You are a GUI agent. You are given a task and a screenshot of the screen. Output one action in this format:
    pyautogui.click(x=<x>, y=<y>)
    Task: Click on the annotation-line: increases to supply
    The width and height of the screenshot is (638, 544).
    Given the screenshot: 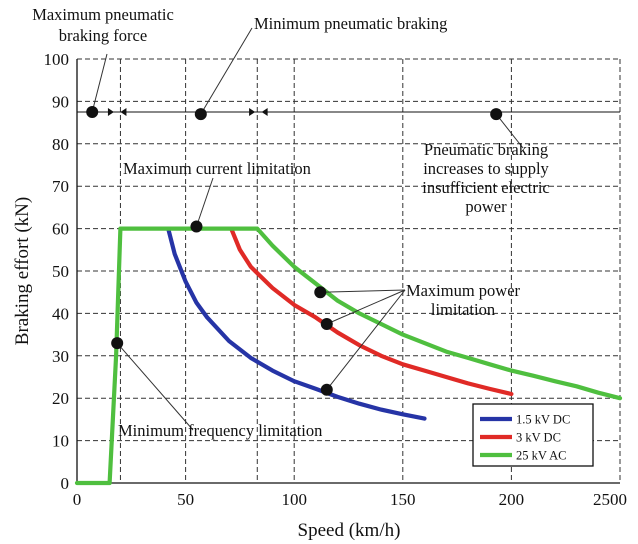 What is the action you would take?
    pyautogui.click(x=486, y=168)
    